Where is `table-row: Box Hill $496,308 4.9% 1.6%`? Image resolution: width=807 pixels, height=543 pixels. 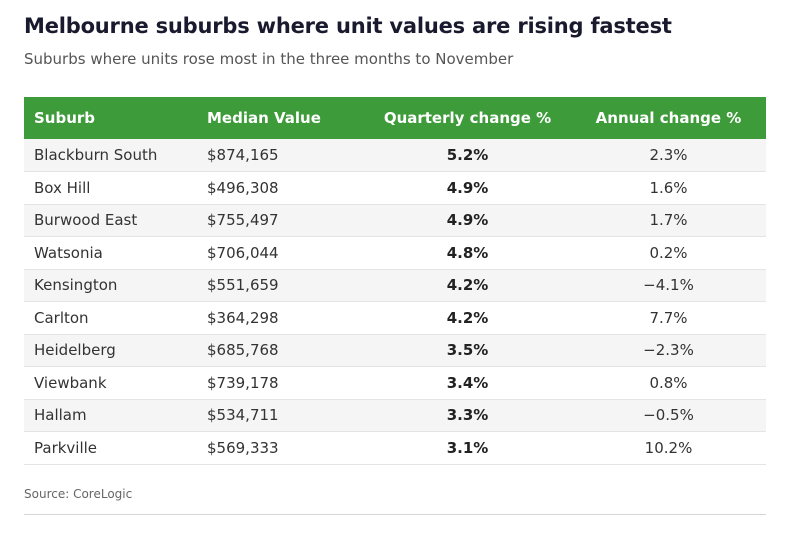
table-row: Box Hill $496,308 4.9% 1.6% is located at coordinates (395, 188).